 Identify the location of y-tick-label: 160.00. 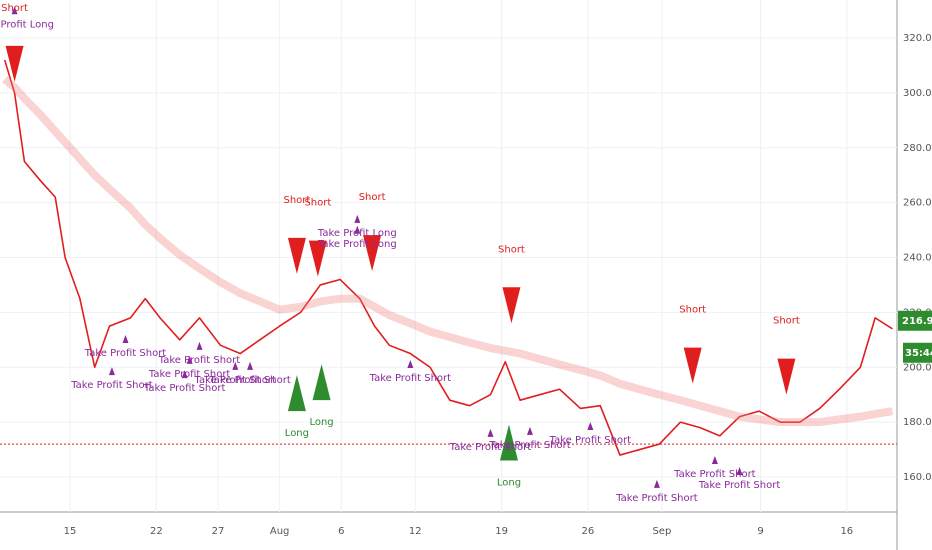
(917, 477).